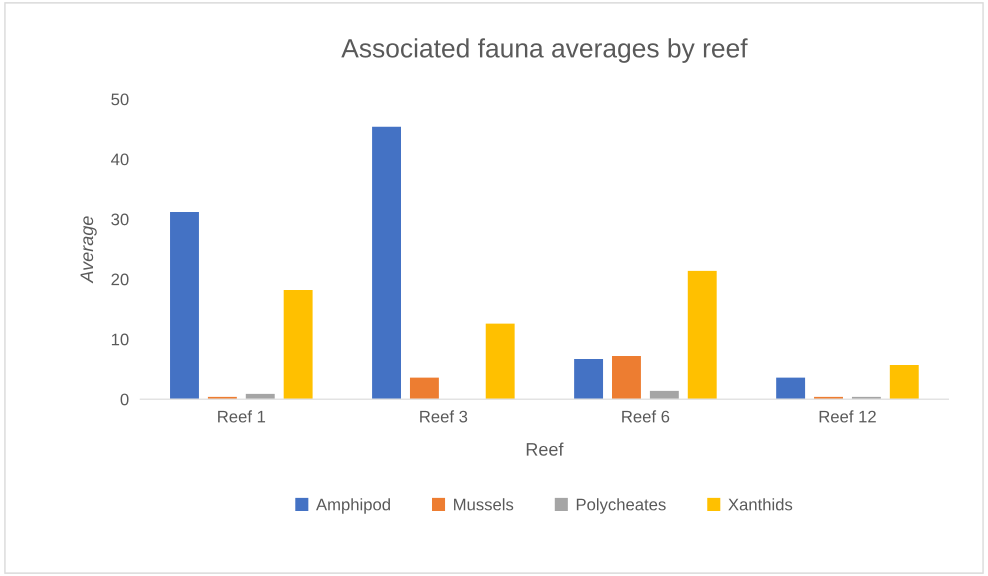  What do you see at coordinates (484, 504) in the screenshot?
I see `legend-label: Mussels` at bounding box center [484, 504].